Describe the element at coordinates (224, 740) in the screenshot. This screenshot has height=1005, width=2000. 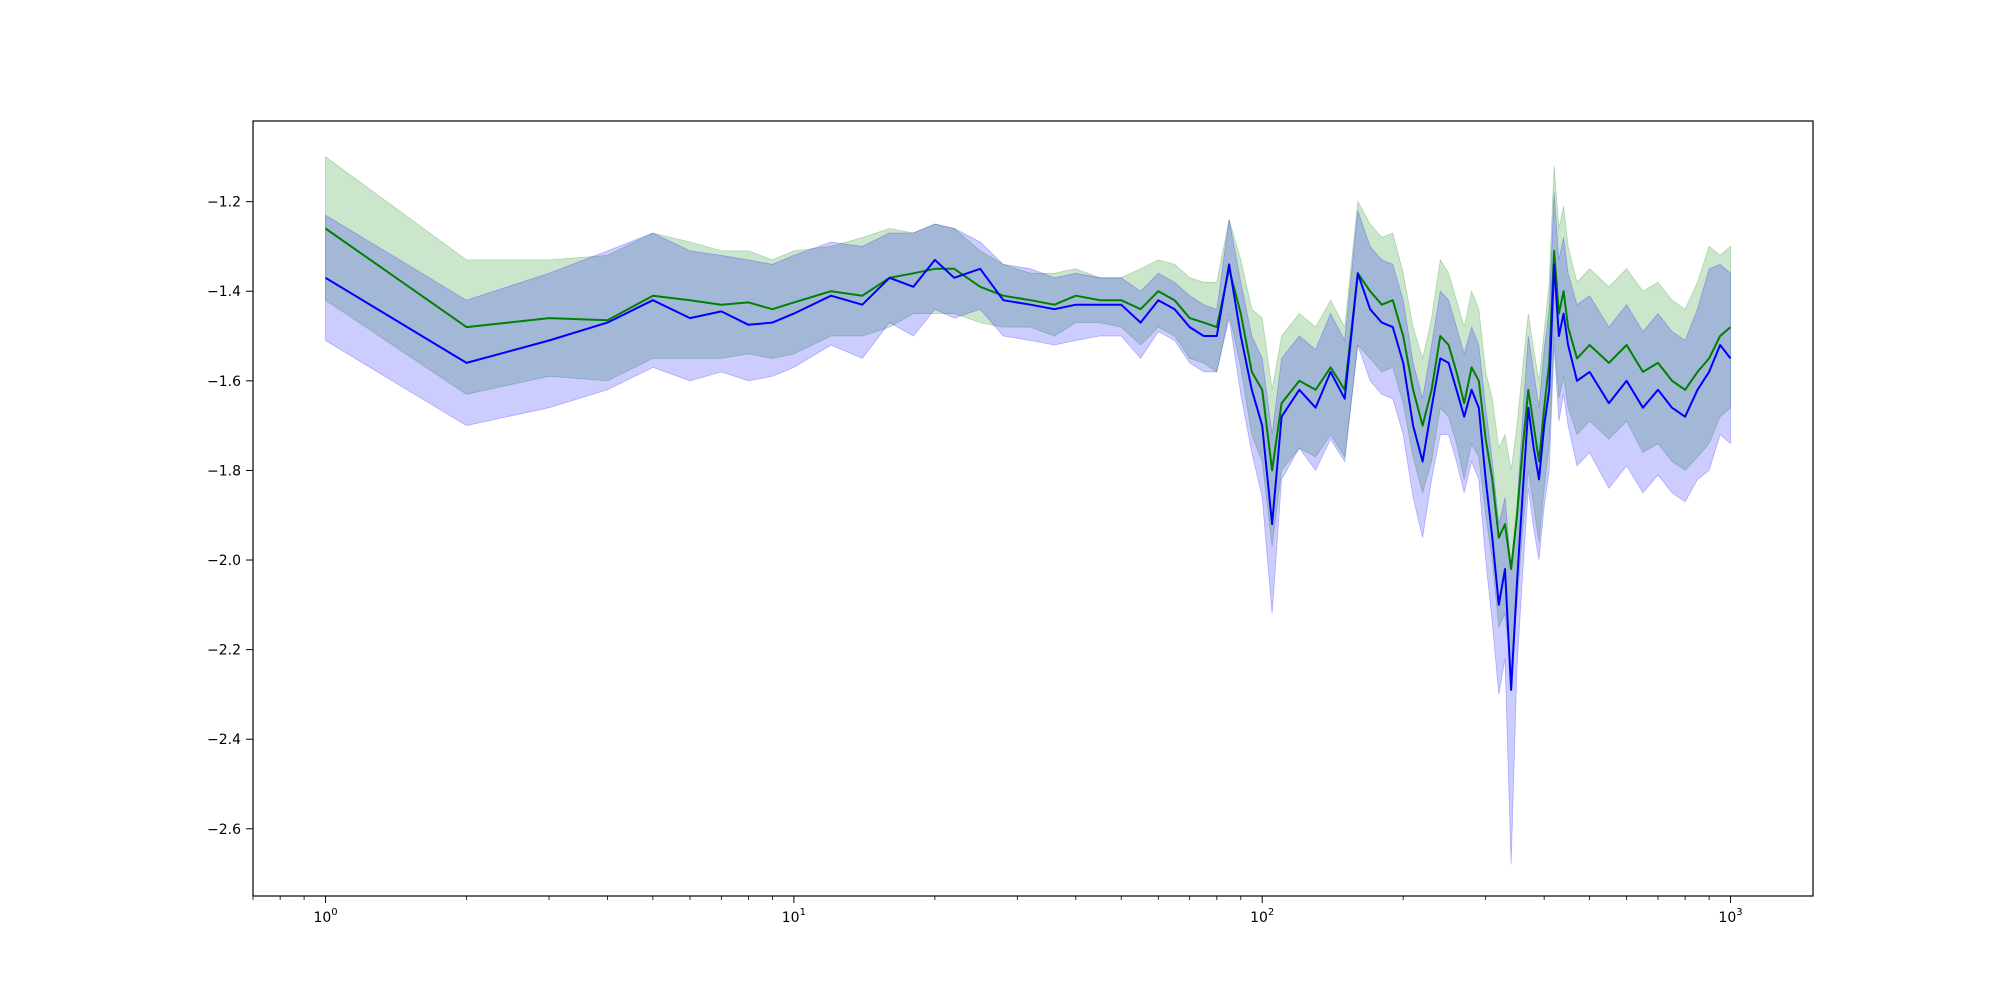
I see `y-tick-label: −2.4` at that location.